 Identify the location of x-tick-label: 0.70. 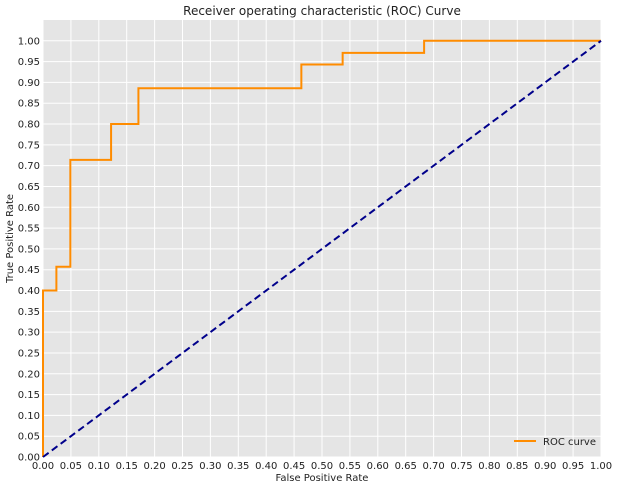
(433, 466).